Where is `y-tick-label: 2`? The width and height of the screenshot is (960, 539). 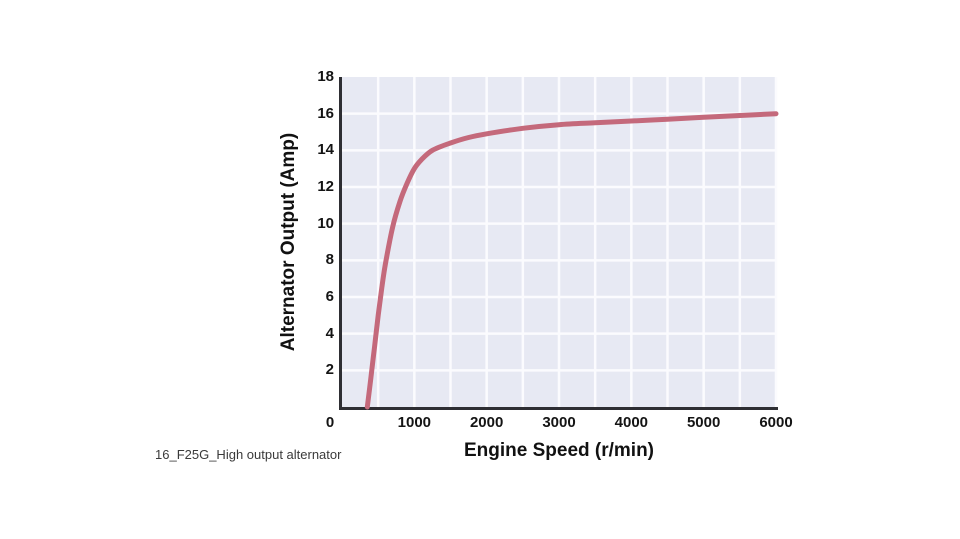 y-tick-label: 2 is located at coordinates (329, 370).